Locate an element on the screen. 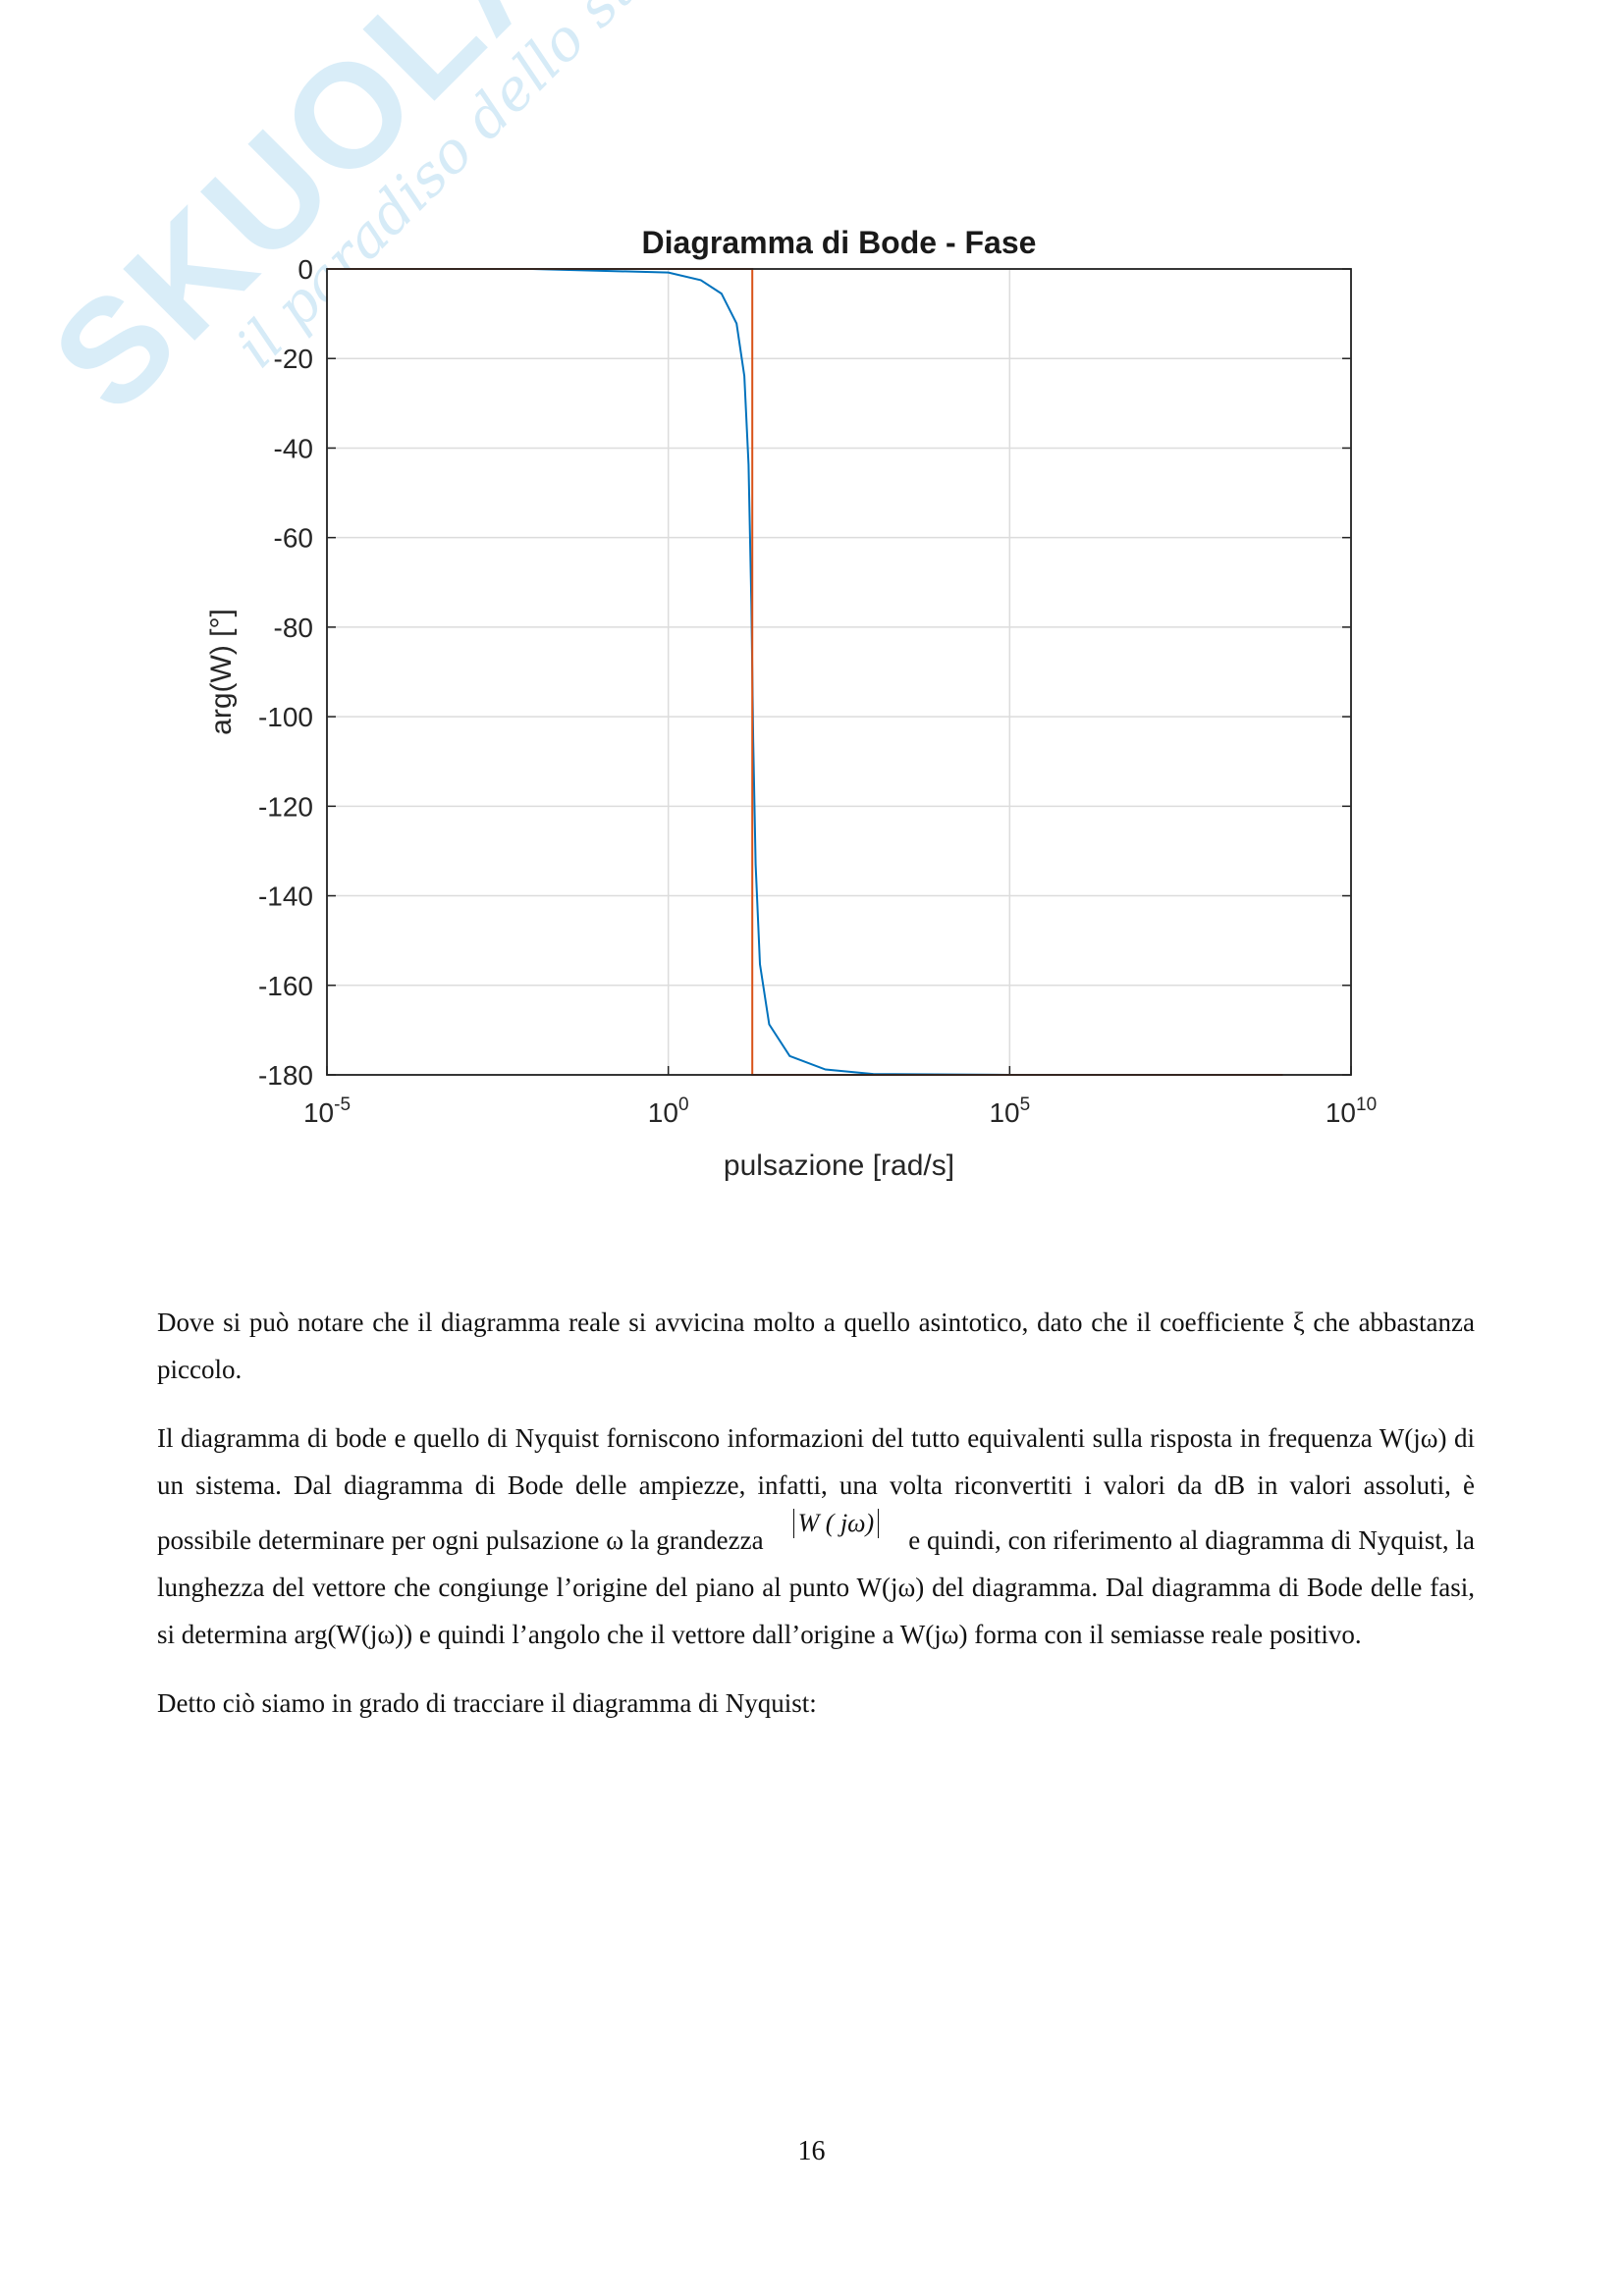  y-tick-label: -100 is located at coordinates (285, 717).